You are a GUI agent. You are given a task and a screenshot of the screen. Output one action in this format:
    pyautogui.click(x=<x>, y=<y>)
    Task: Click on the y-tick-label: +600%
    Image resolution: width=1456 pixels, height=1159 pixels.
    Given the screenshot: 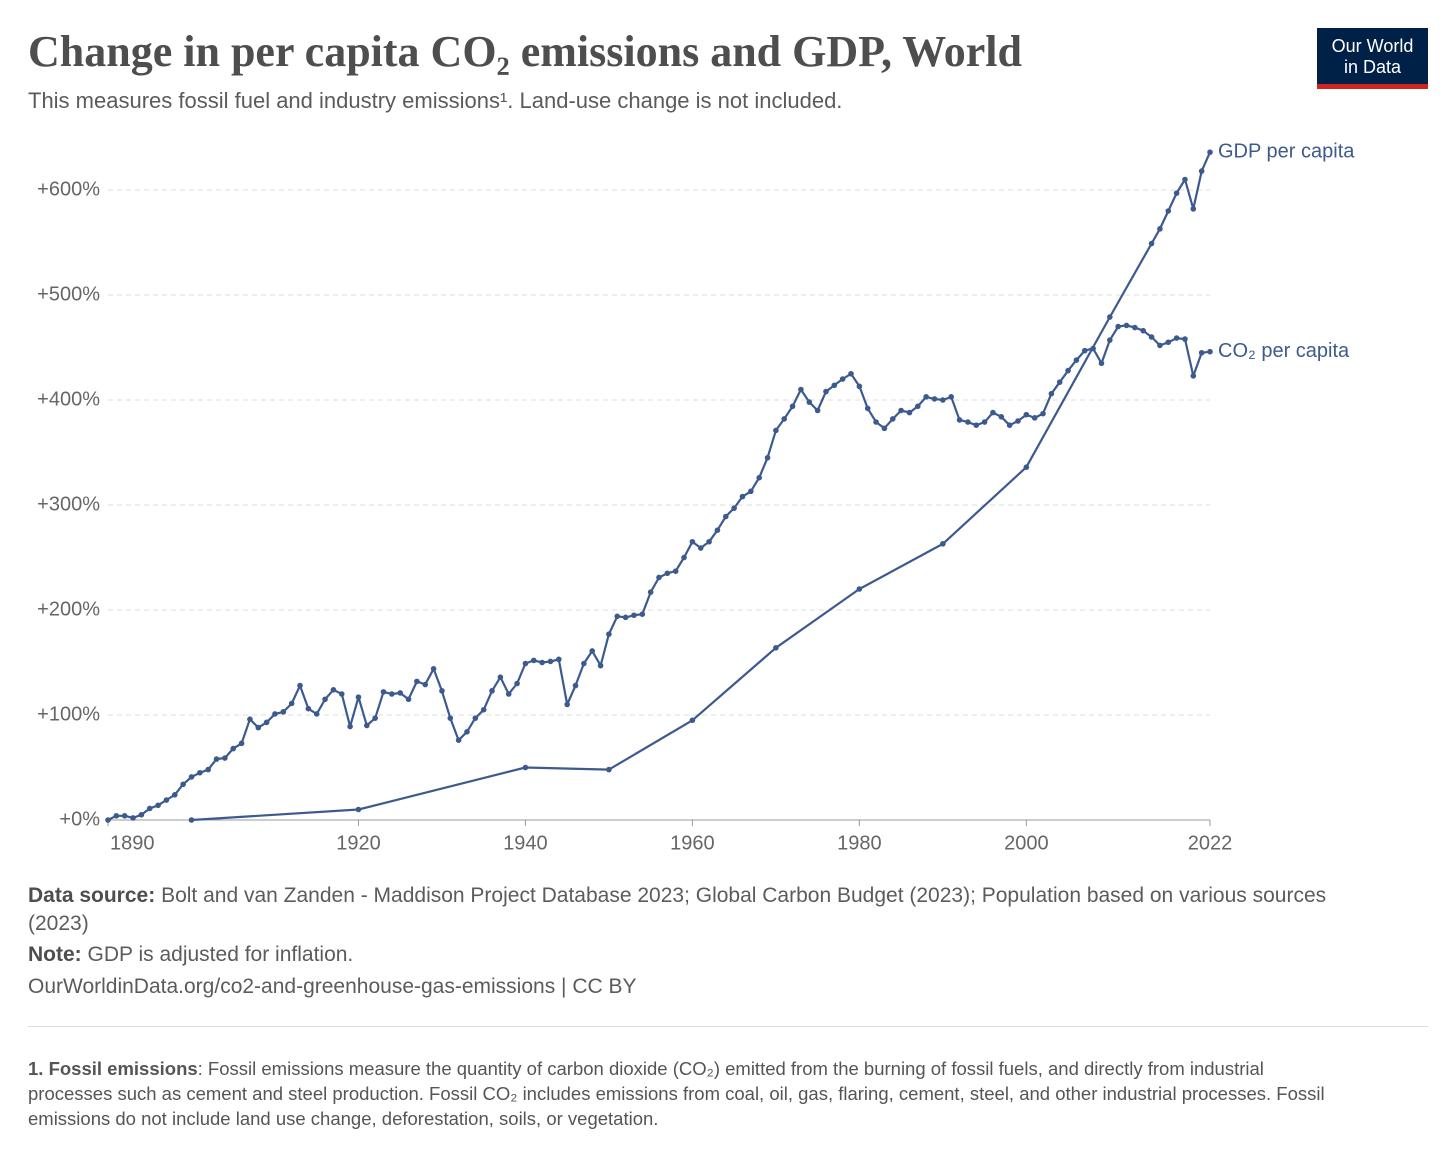 What is the action you would take?
    pyautogui.click(x=68, y=189)
    